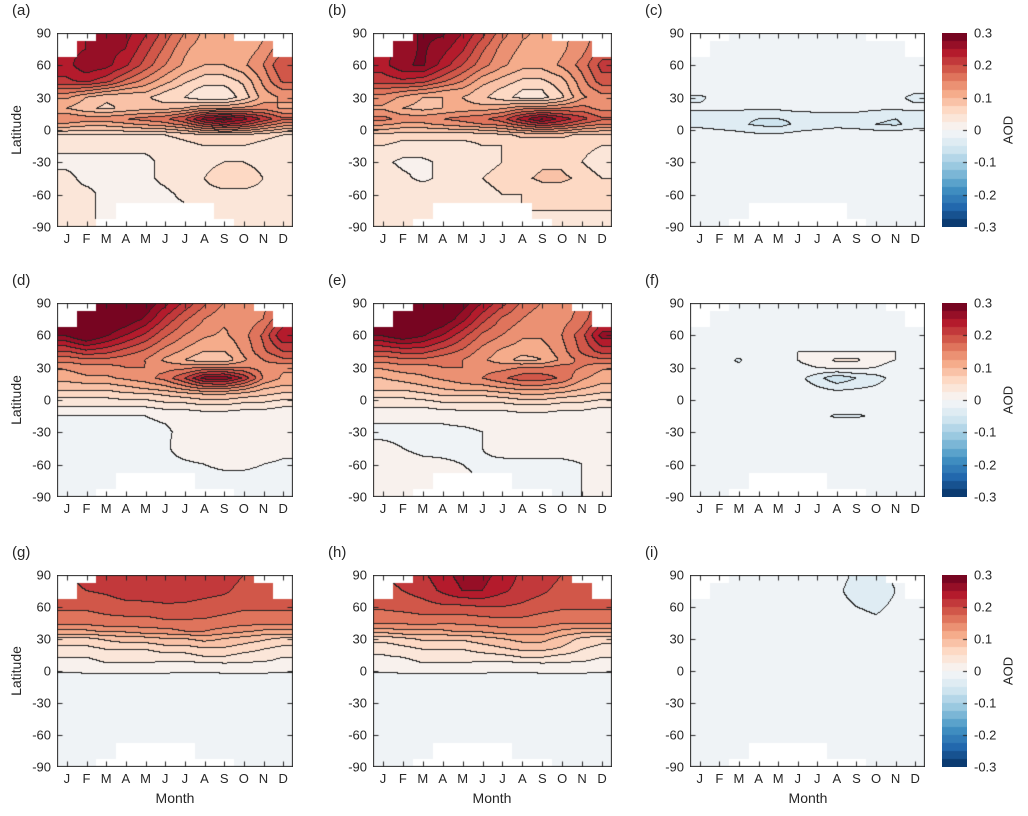 Image resolution: width=1028 pixels, height=816 pixels. What do you see at coordinates (785, 394) in the screenshot?
I see `panel-f: (f) 90 60 30 0 -30 -60 -90 J F M A M J J A S O N D` at bounding box center [785, 394].